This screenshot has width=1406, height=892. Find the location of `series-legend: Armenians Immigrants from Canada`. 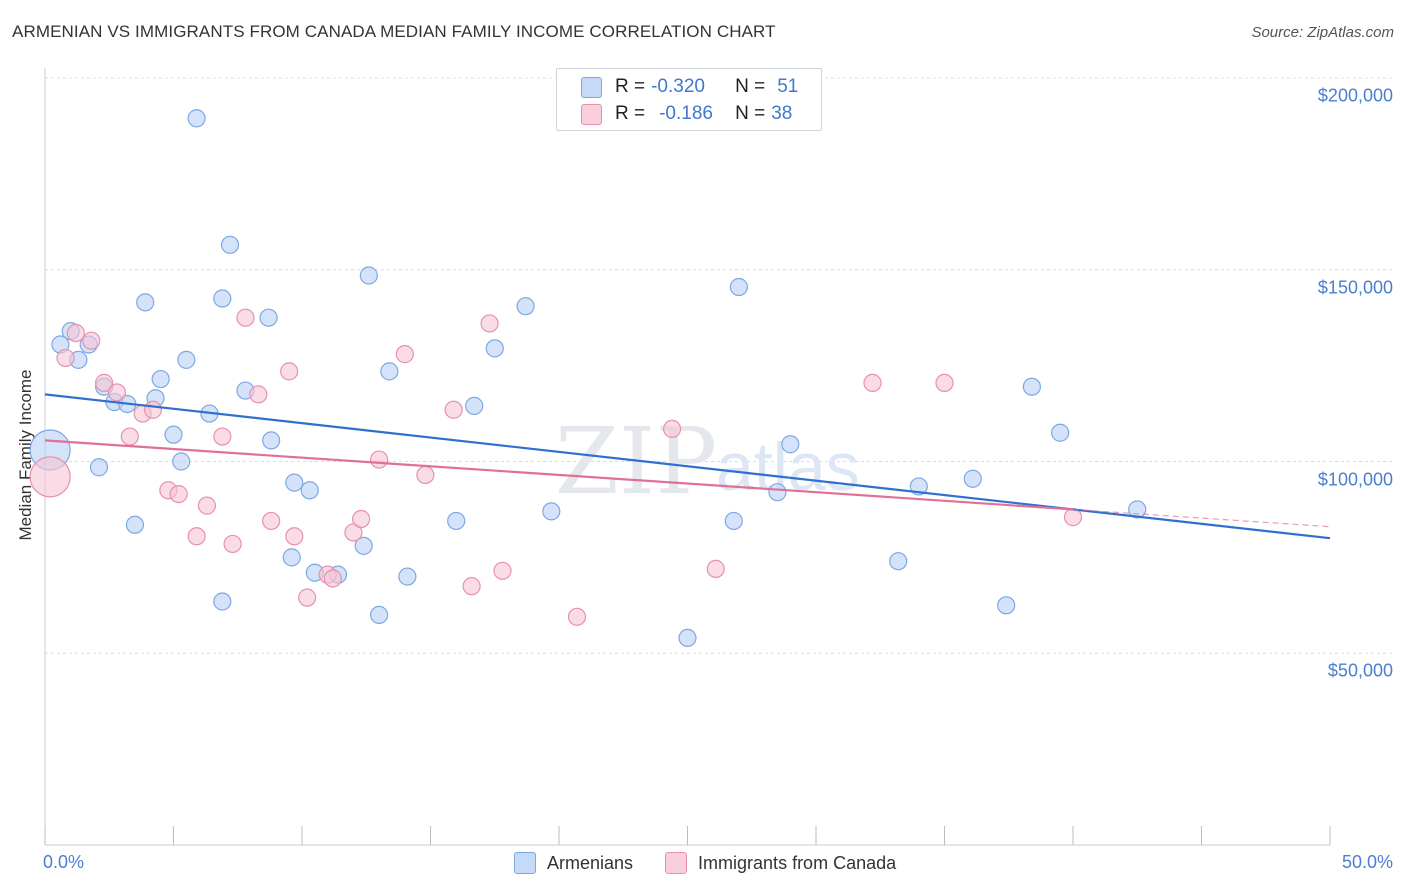

series-legend: Armenians Immigrants from Canada is located at coordinates (721, 863).